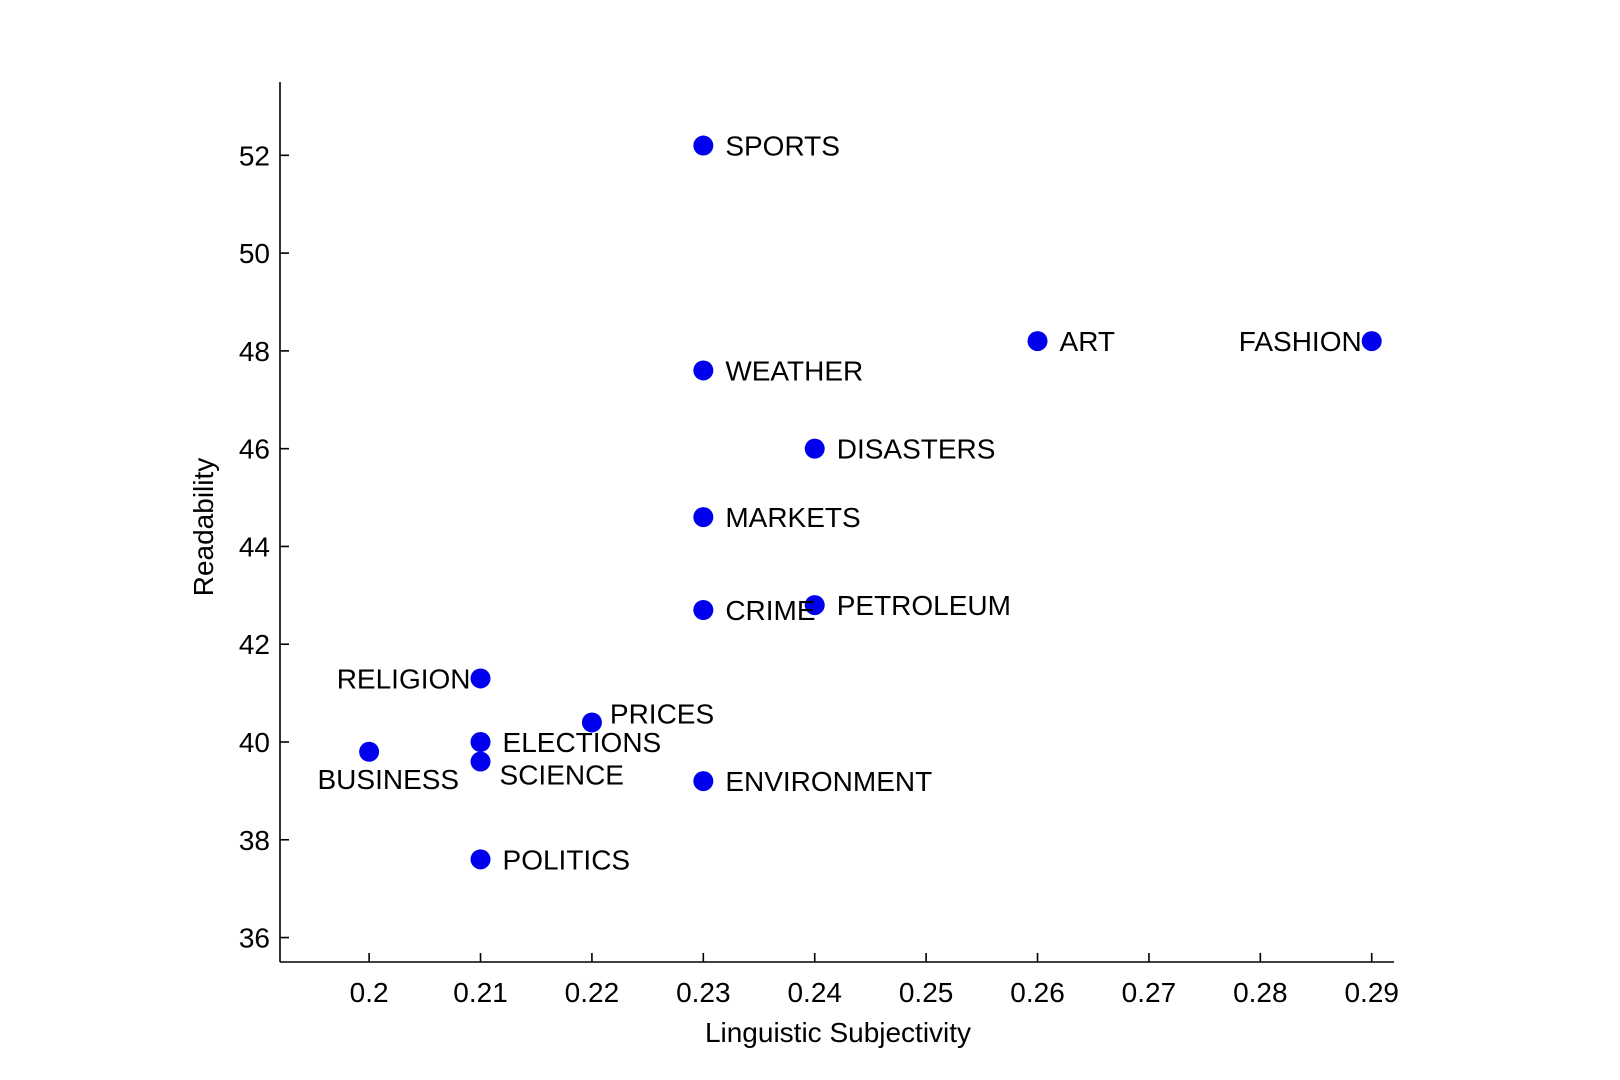 This screenshot has width=1620, height=1080. I want to click on x-axis-label: Linguistic Subjectivity, so click(838, 1032).